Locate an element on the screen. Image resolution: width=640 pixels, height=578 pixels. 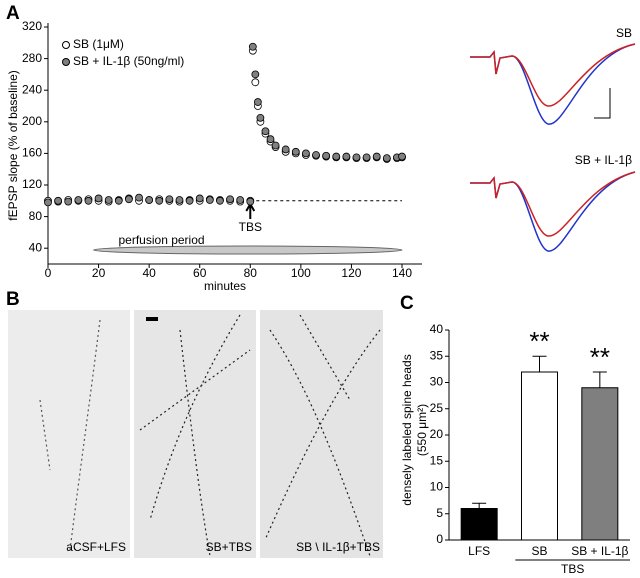
band-label: perfusion period is located at coordinates (162, 240).